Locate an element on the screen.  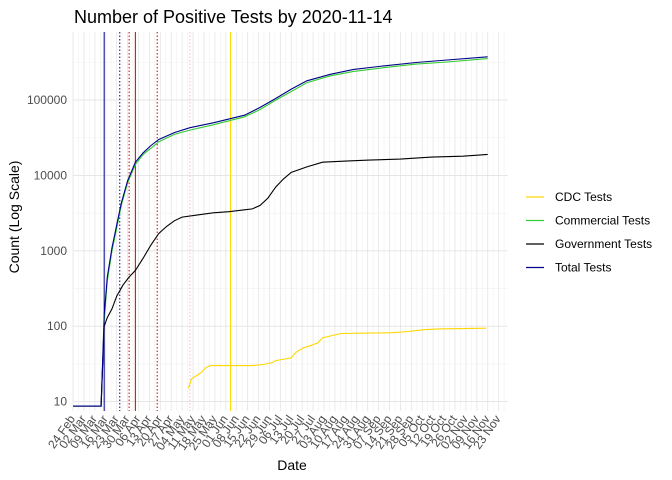
legend-label: Total Tests is located at coordinates (583, 268).